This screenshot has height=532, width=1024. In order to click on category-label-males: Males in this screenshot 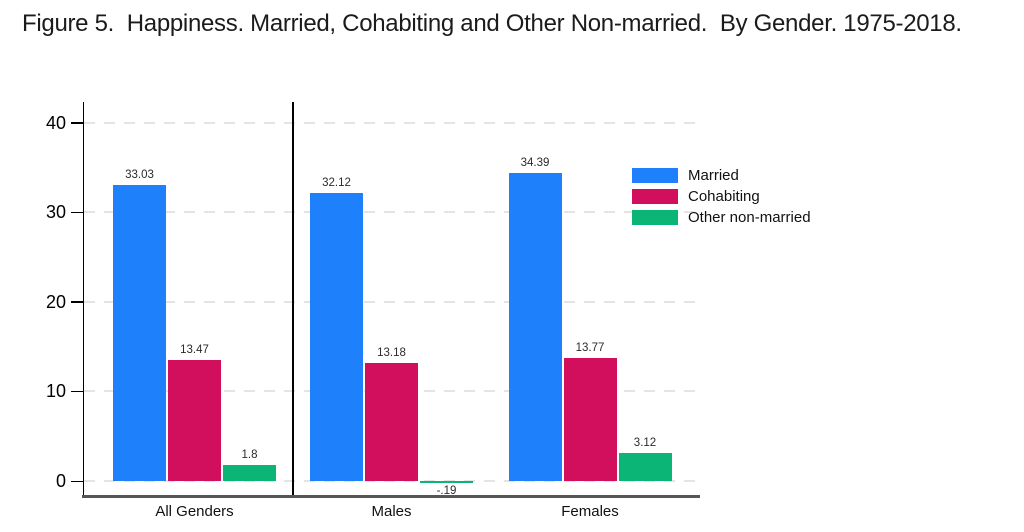, I will do `click(391, 511)`.